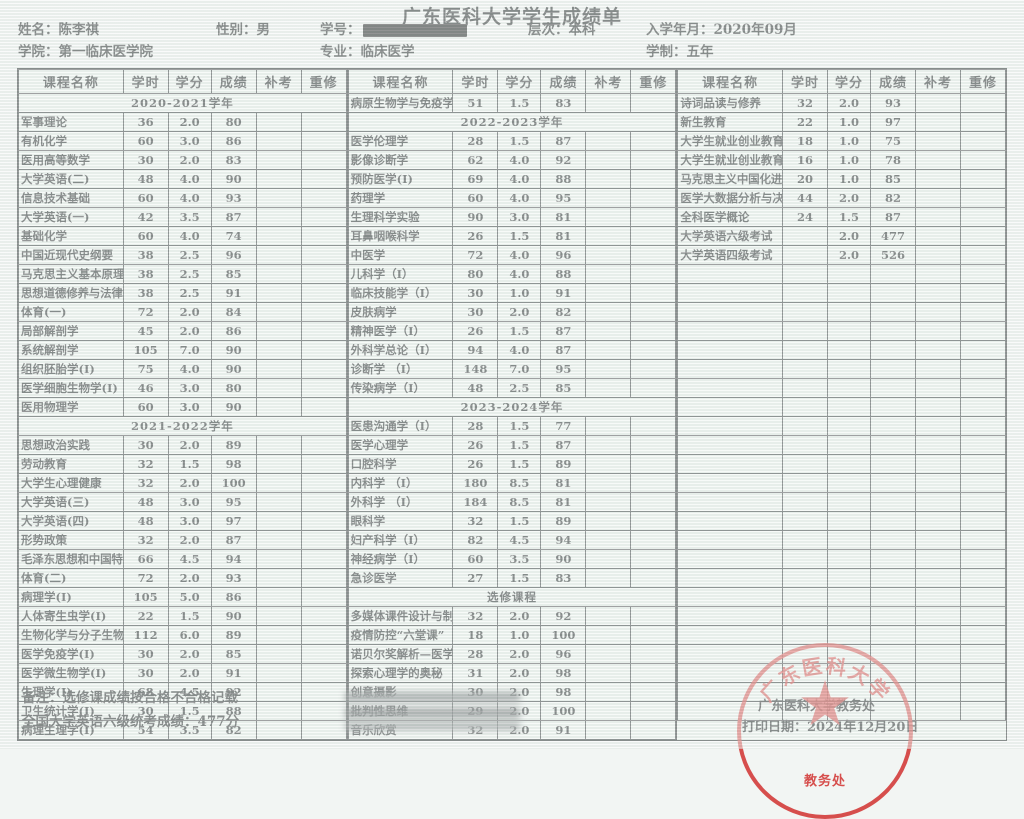 The height and width of the screenshot is (819, 1024). I want to click on table-row: 体育(一) 72 2.0 84, so click(182, 312).